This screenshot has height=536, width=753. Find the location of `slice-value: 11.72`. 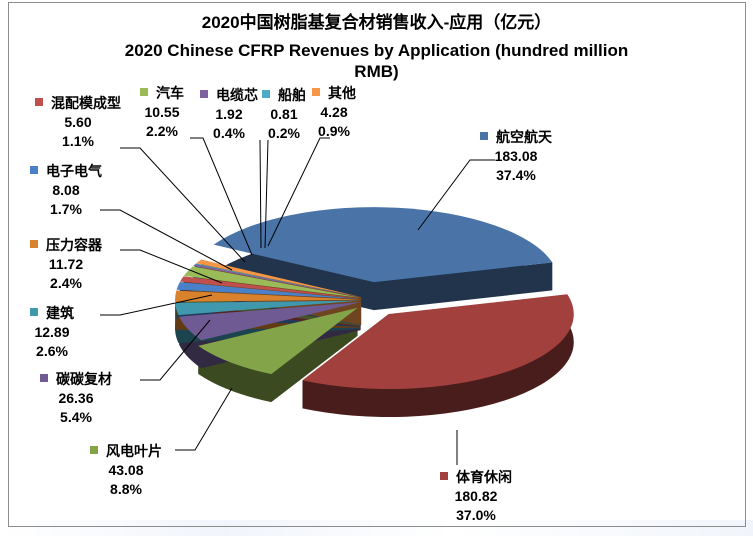

slice-value: 11.72 is located at coordinates (66, 264).